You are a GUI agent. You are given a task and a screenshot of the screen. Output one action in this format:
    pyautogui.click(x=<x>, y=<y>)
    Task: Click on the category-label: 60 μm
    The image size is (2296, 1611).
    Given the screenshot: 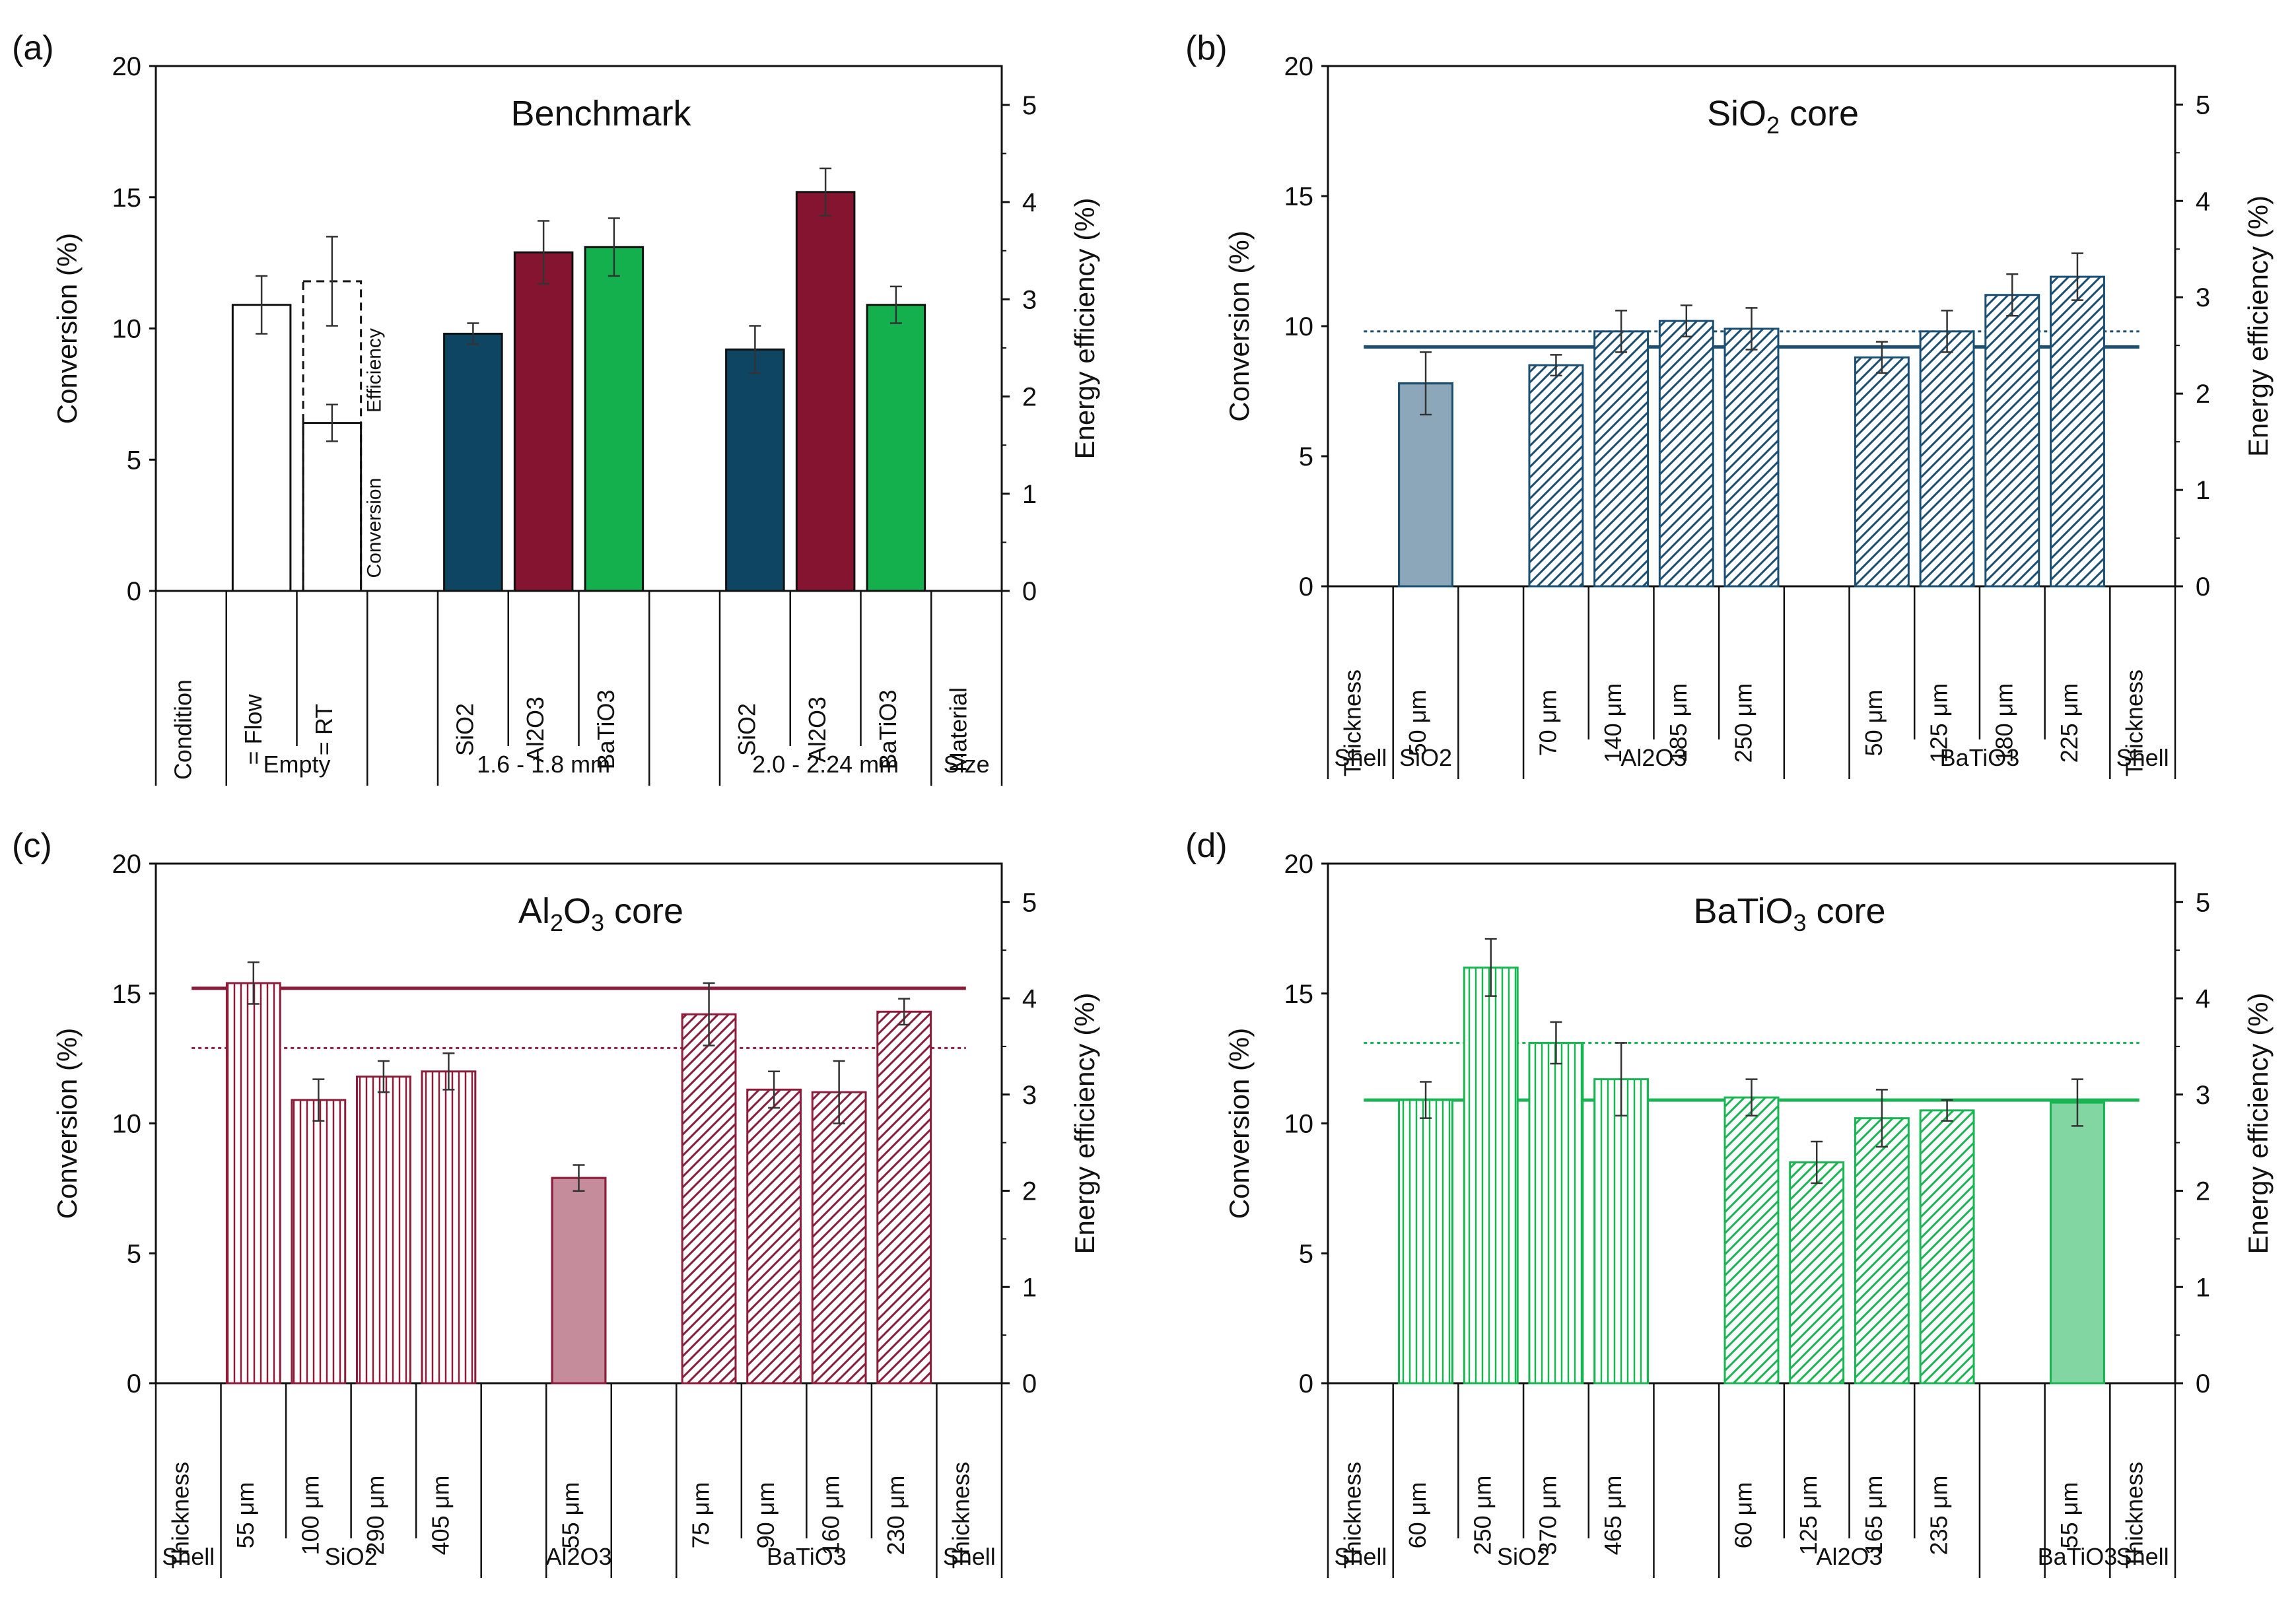 What is the action you would take?
    pyautogui.click(x=1417, y=1515)
    